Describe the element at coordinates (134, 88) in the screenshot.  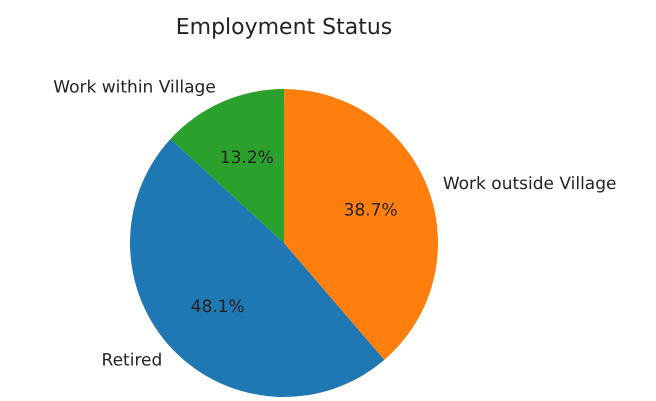
I see `slice-label: Work within Village` at that location.